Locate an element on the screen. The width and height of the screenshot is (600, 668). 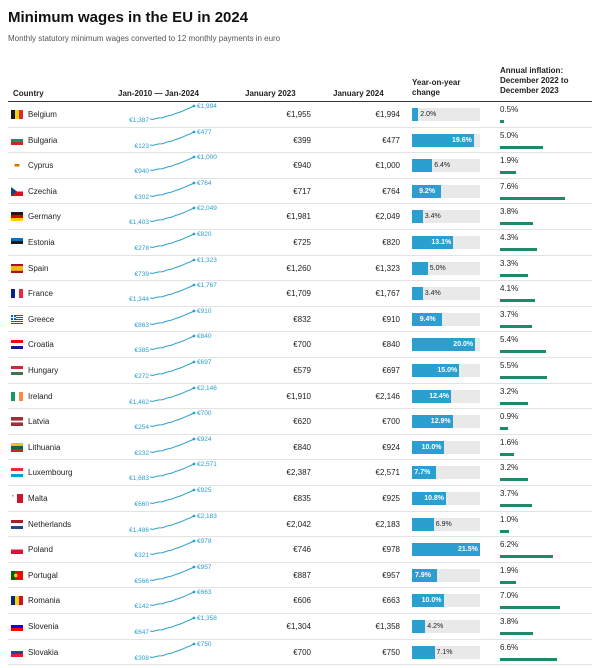
country-name: Croatia is located at coordinates (41, 345).